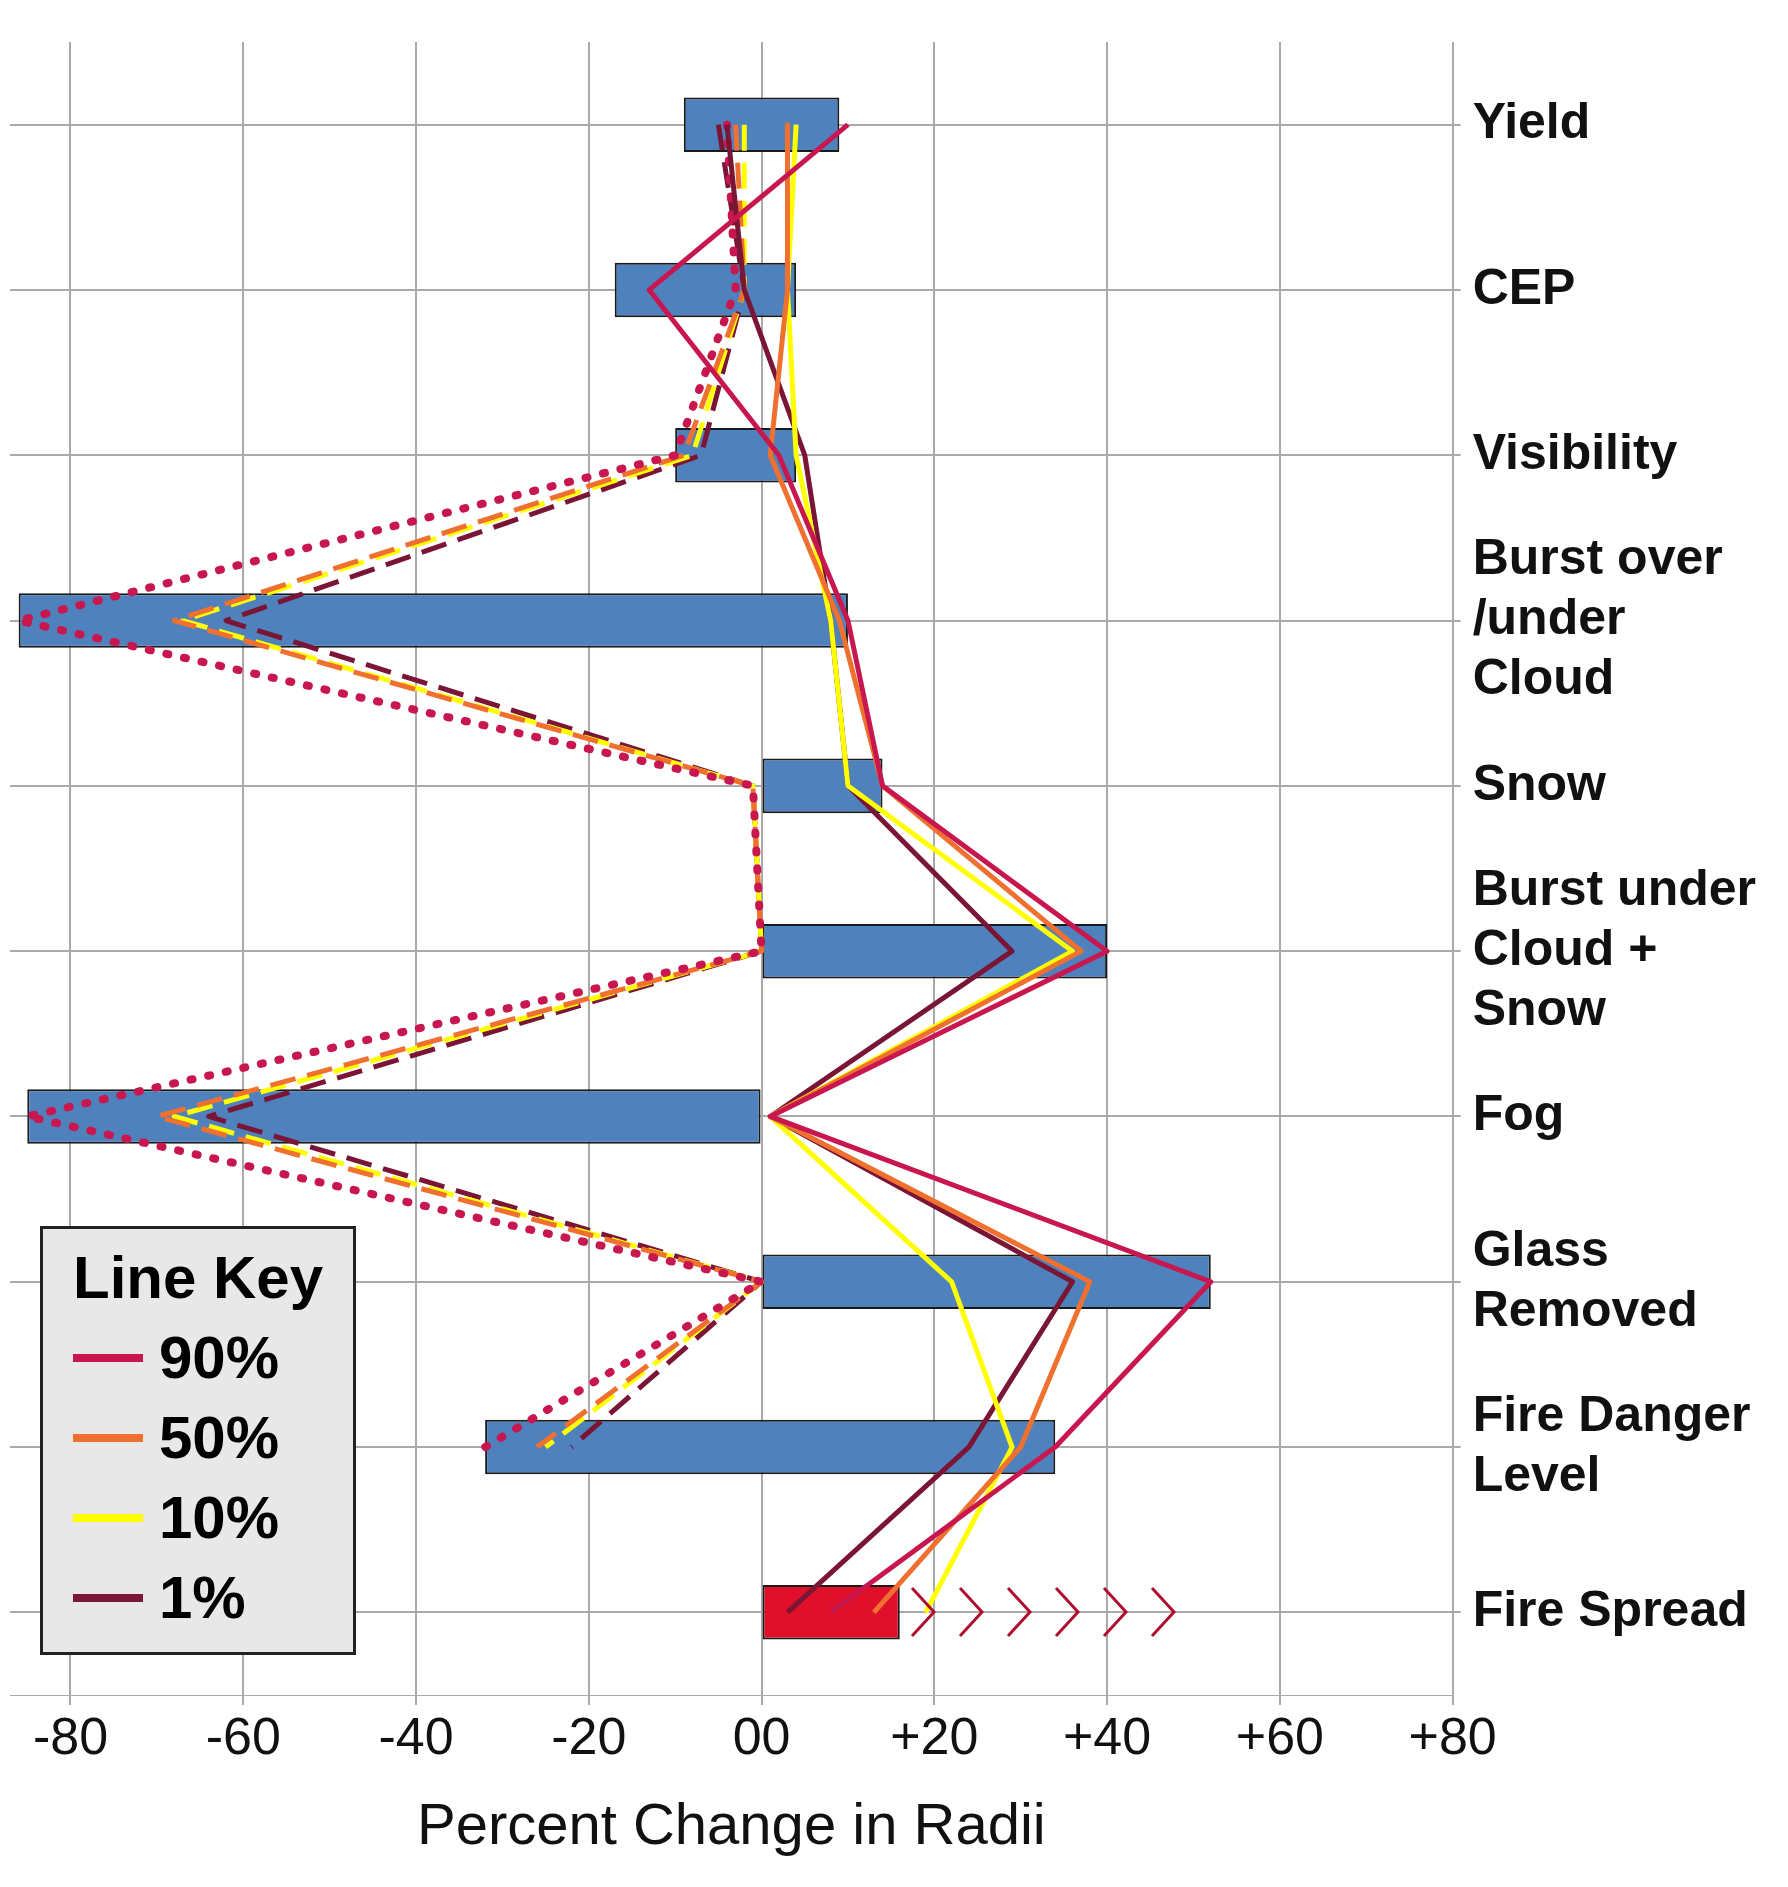 The image size is (1788, 1887). What do you see at coordinates (761, 1735) in the screenshot?
I see `x-tick-label: 00` at bounding box center [761, 1735].